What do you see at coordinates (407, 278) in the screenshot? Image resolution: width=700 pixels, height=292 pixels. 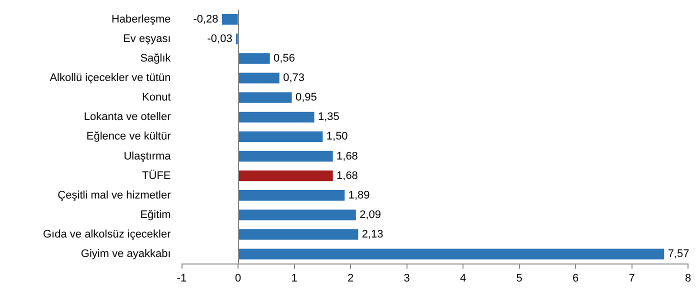 I see `x-tick-label: 3` at bounding box center [407, 278].